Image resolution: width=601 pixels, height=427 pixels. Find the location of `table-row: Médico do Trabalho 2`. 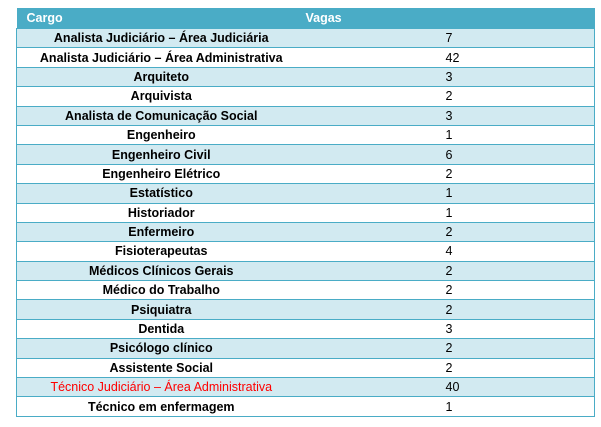

table-row: Médico do Trabalho 2 is located at coordinates (305, 290).